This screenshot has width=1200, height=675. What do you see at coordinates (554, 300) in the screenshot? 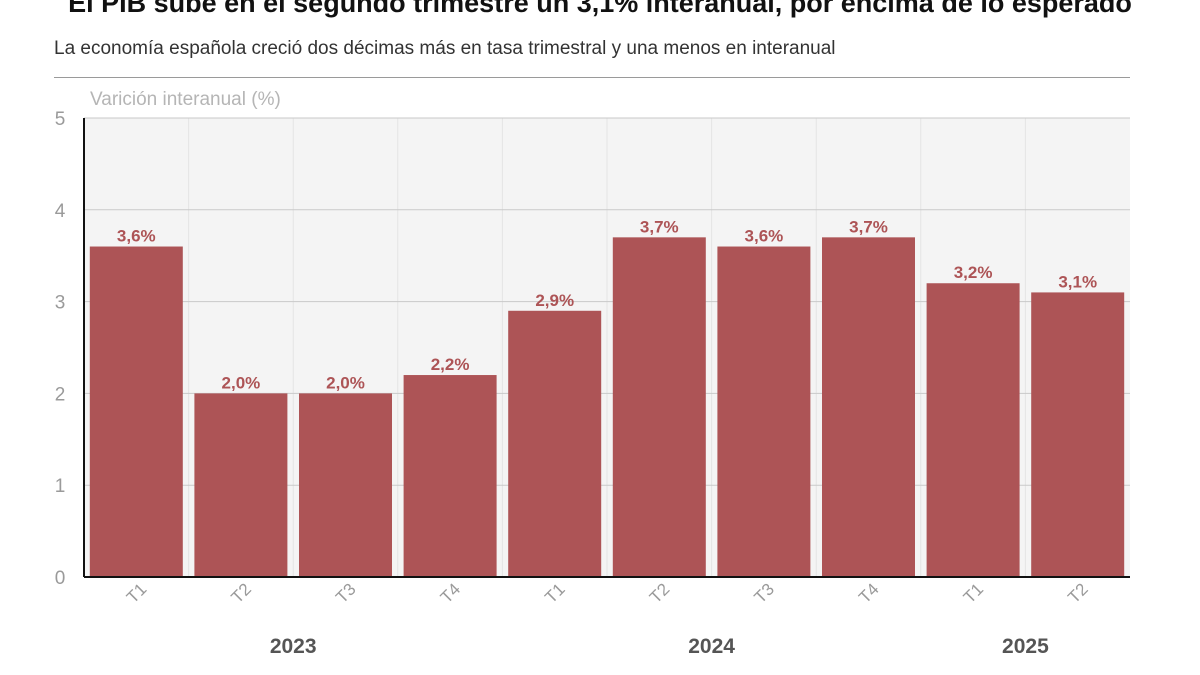
I see `data-label: 2,9%` at bounding box center [554, 300].